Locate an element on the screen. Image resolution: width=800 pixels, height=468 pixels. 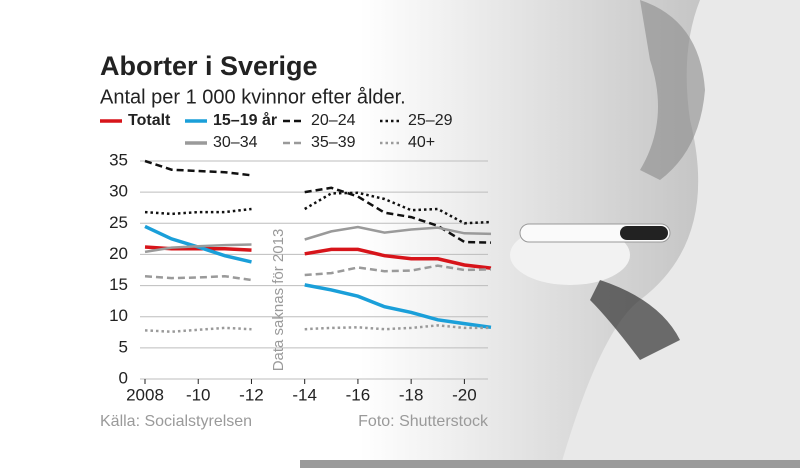
x-tick-label: 2008 is located at coordinates (145, 394).